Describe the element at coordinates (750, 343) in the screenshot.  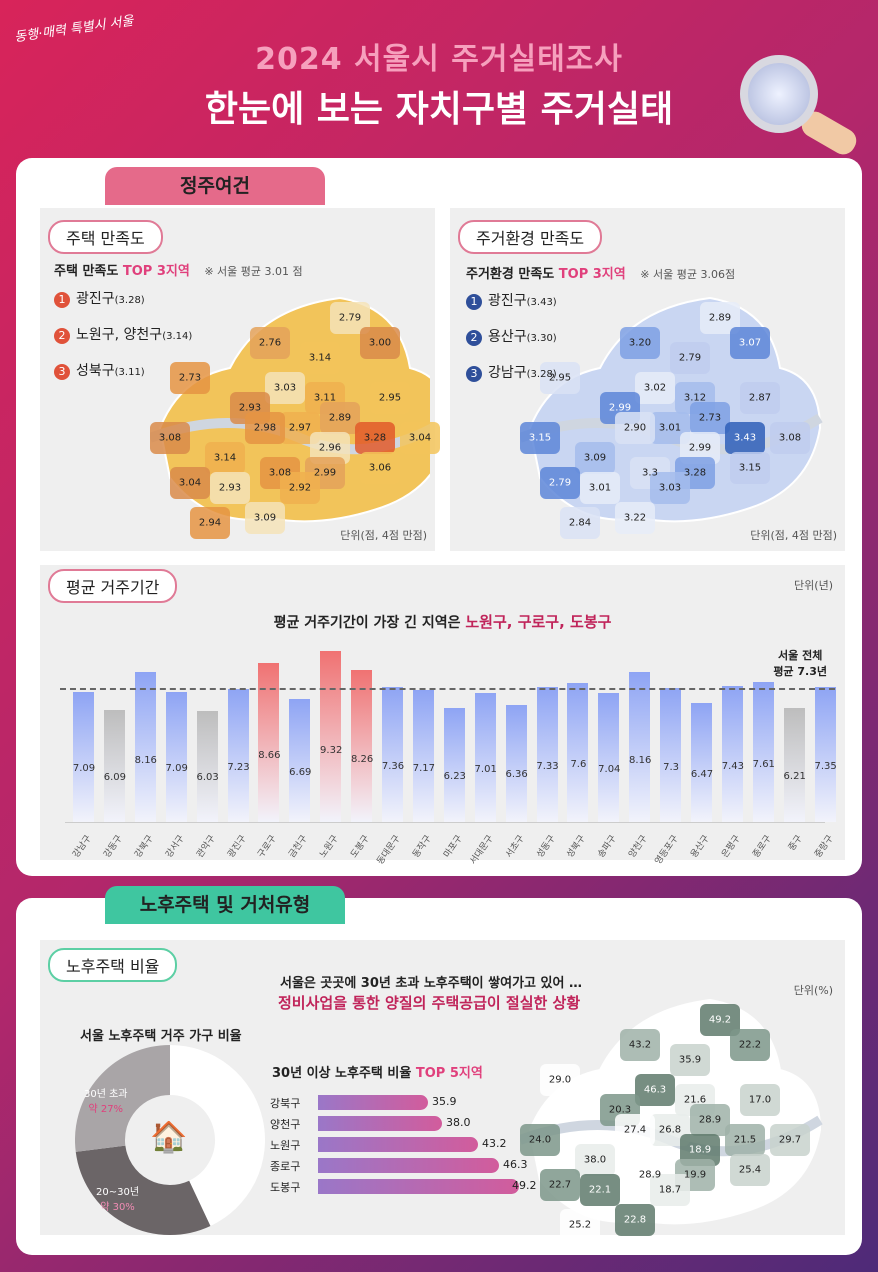
I see `district-value: 3.07` at that location.